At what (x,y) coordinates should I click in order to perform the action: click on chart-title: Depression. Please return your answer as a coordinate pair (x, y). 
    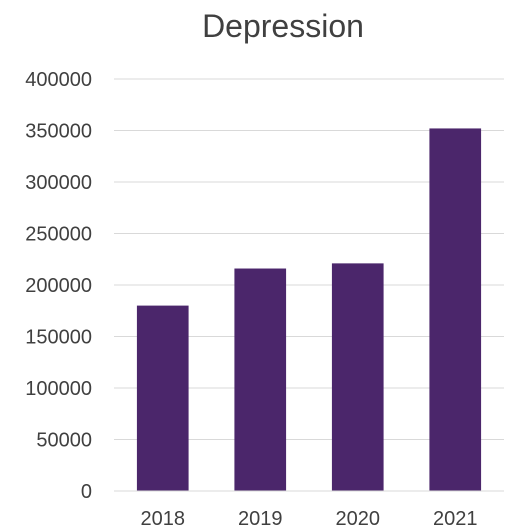
    Looking at the image, I should click on (283, 26).